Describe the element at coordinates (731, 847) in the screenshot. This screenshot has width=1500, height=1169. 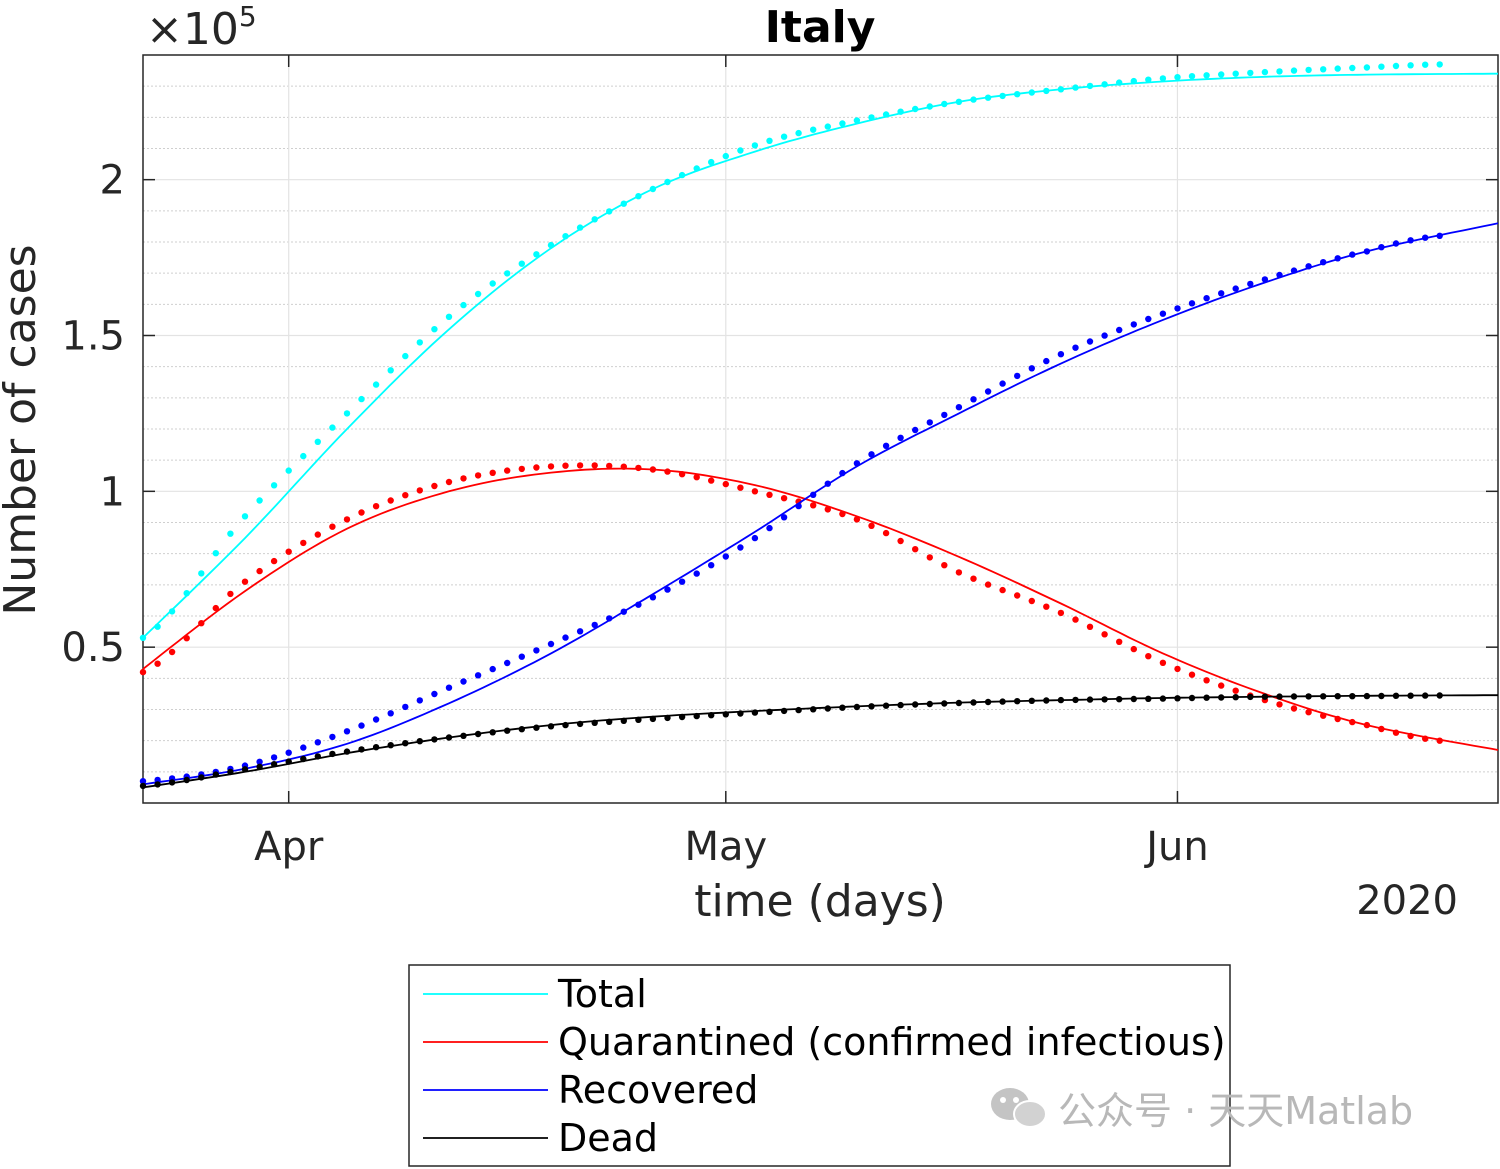
I see `x-tick-labels: Apr May Jun` at that location.